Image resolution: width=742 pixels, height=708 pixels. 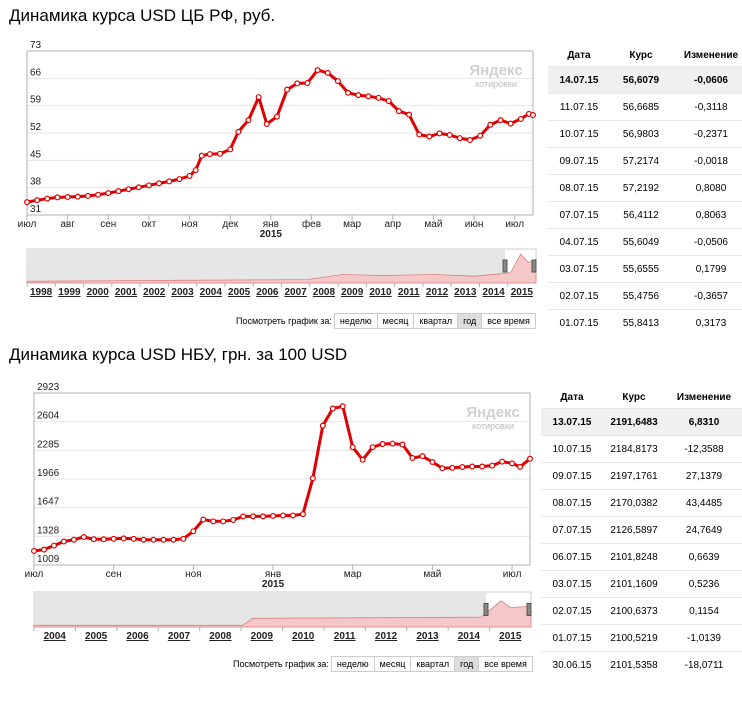 What do you see at coordinates (271, 224) in the screenshot?
I see `x-tick-label: янв` at bounding box center [271, 224].